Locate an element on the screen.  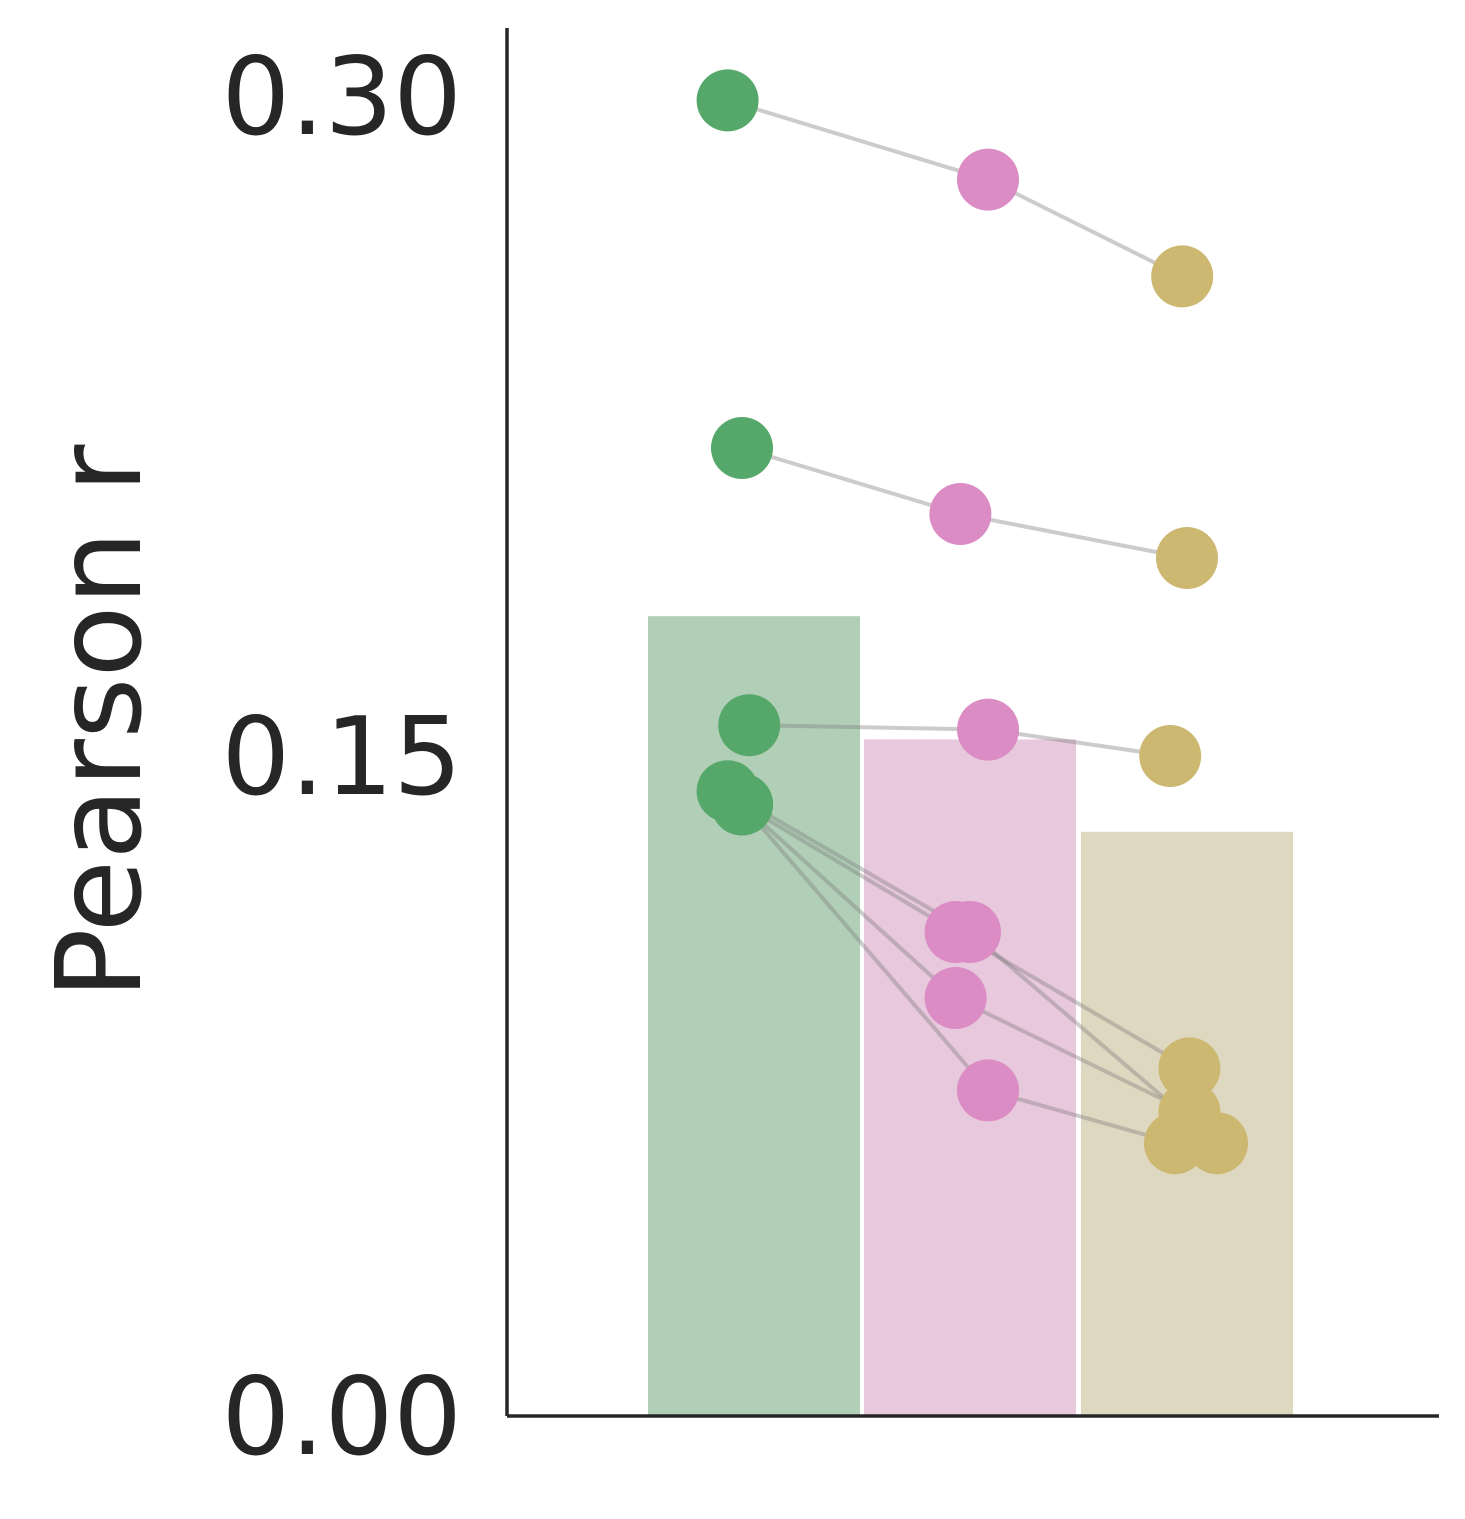
point-s6-c3 is located at coordinates (1189, 1068).